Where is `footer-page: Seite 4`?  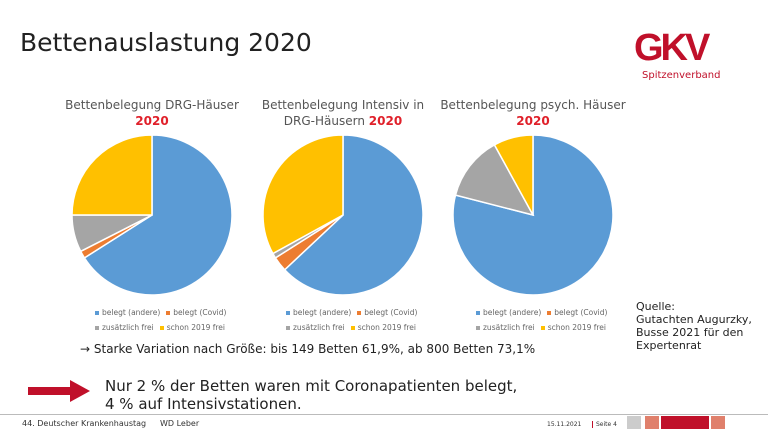
footer-page: Seite 4 is located at coordinates (604, 424).